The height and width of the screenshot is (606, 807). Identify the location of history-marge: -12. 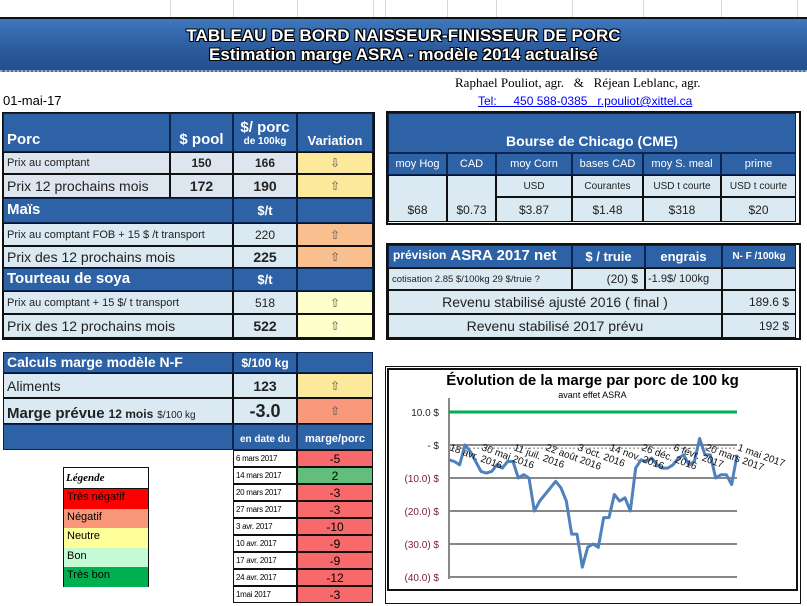
(335, 577).